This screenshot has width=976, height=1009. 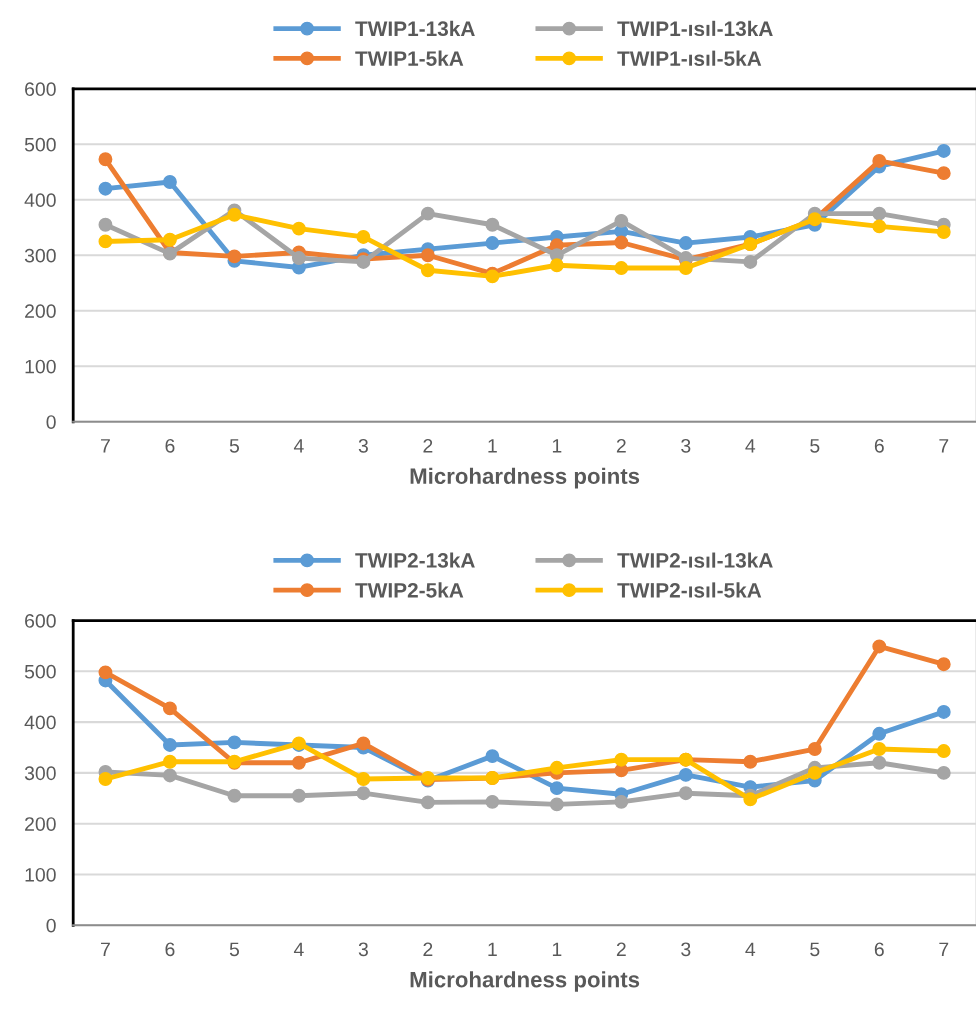 What do you see at coordinates (689, 58) in the screenshot?
I see `legend-label: TWIP1-ısıl-5kA` at bounding box center [689, 58].